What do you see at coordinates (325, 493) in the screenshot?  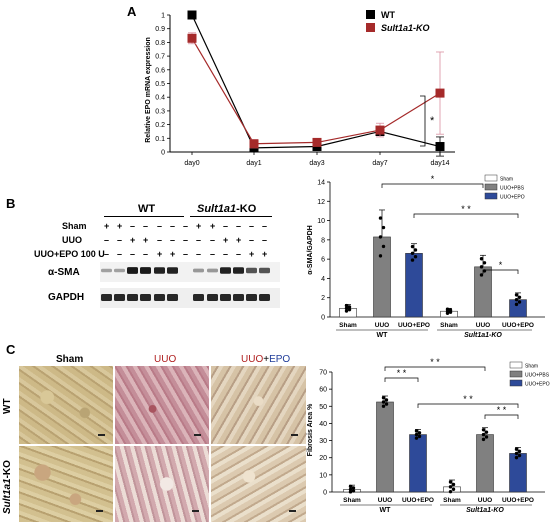 I see `bar-ytick-label: 0` at bounding box center [325, 493].